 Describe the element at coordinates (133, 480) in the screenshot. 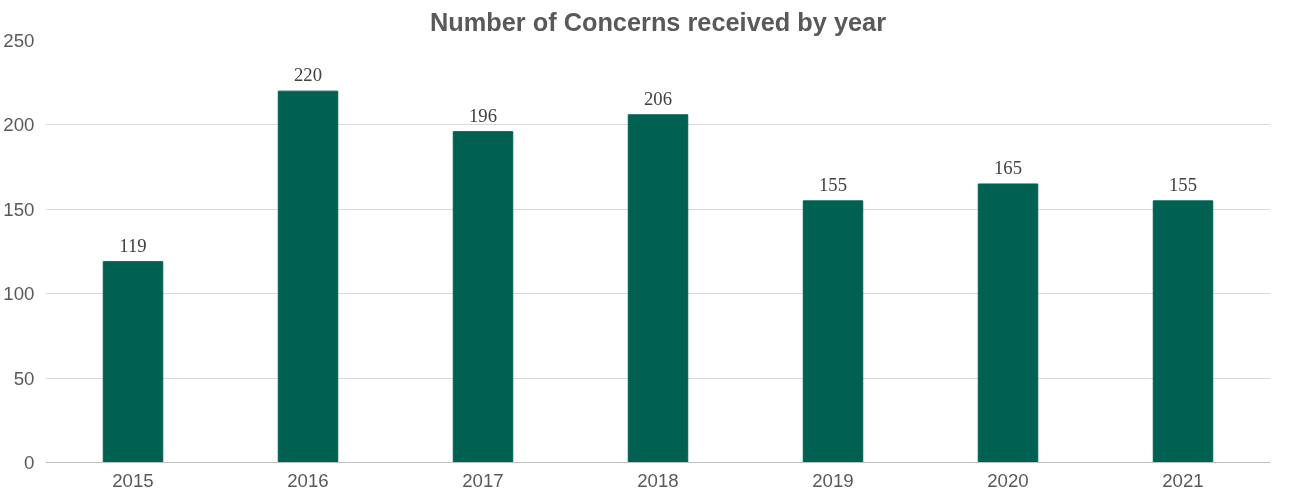

I see `x-tick-label: 2015` at that location.